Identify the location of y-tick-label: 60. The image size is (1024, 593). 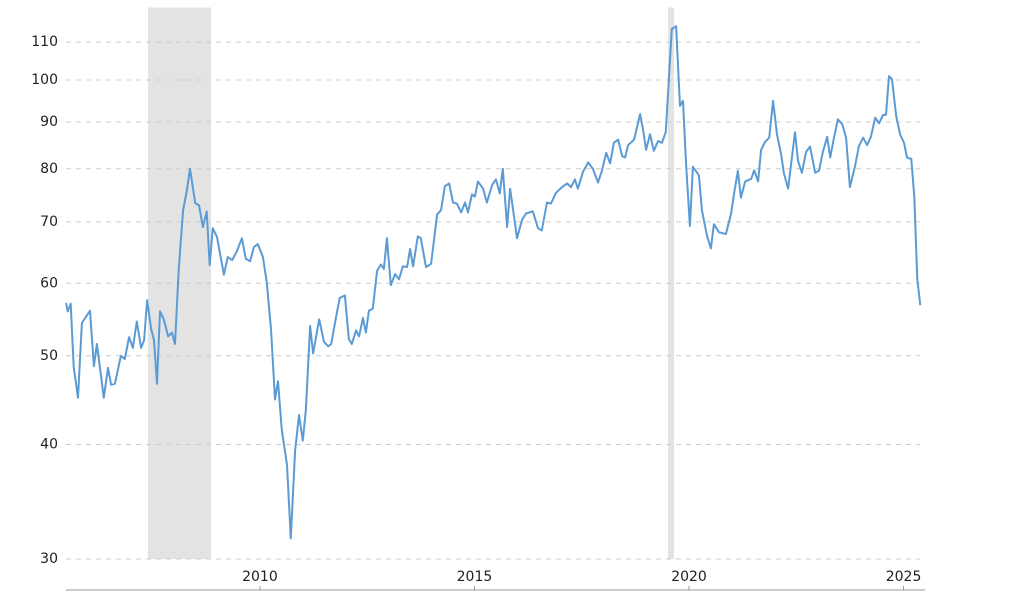
(49, 283).